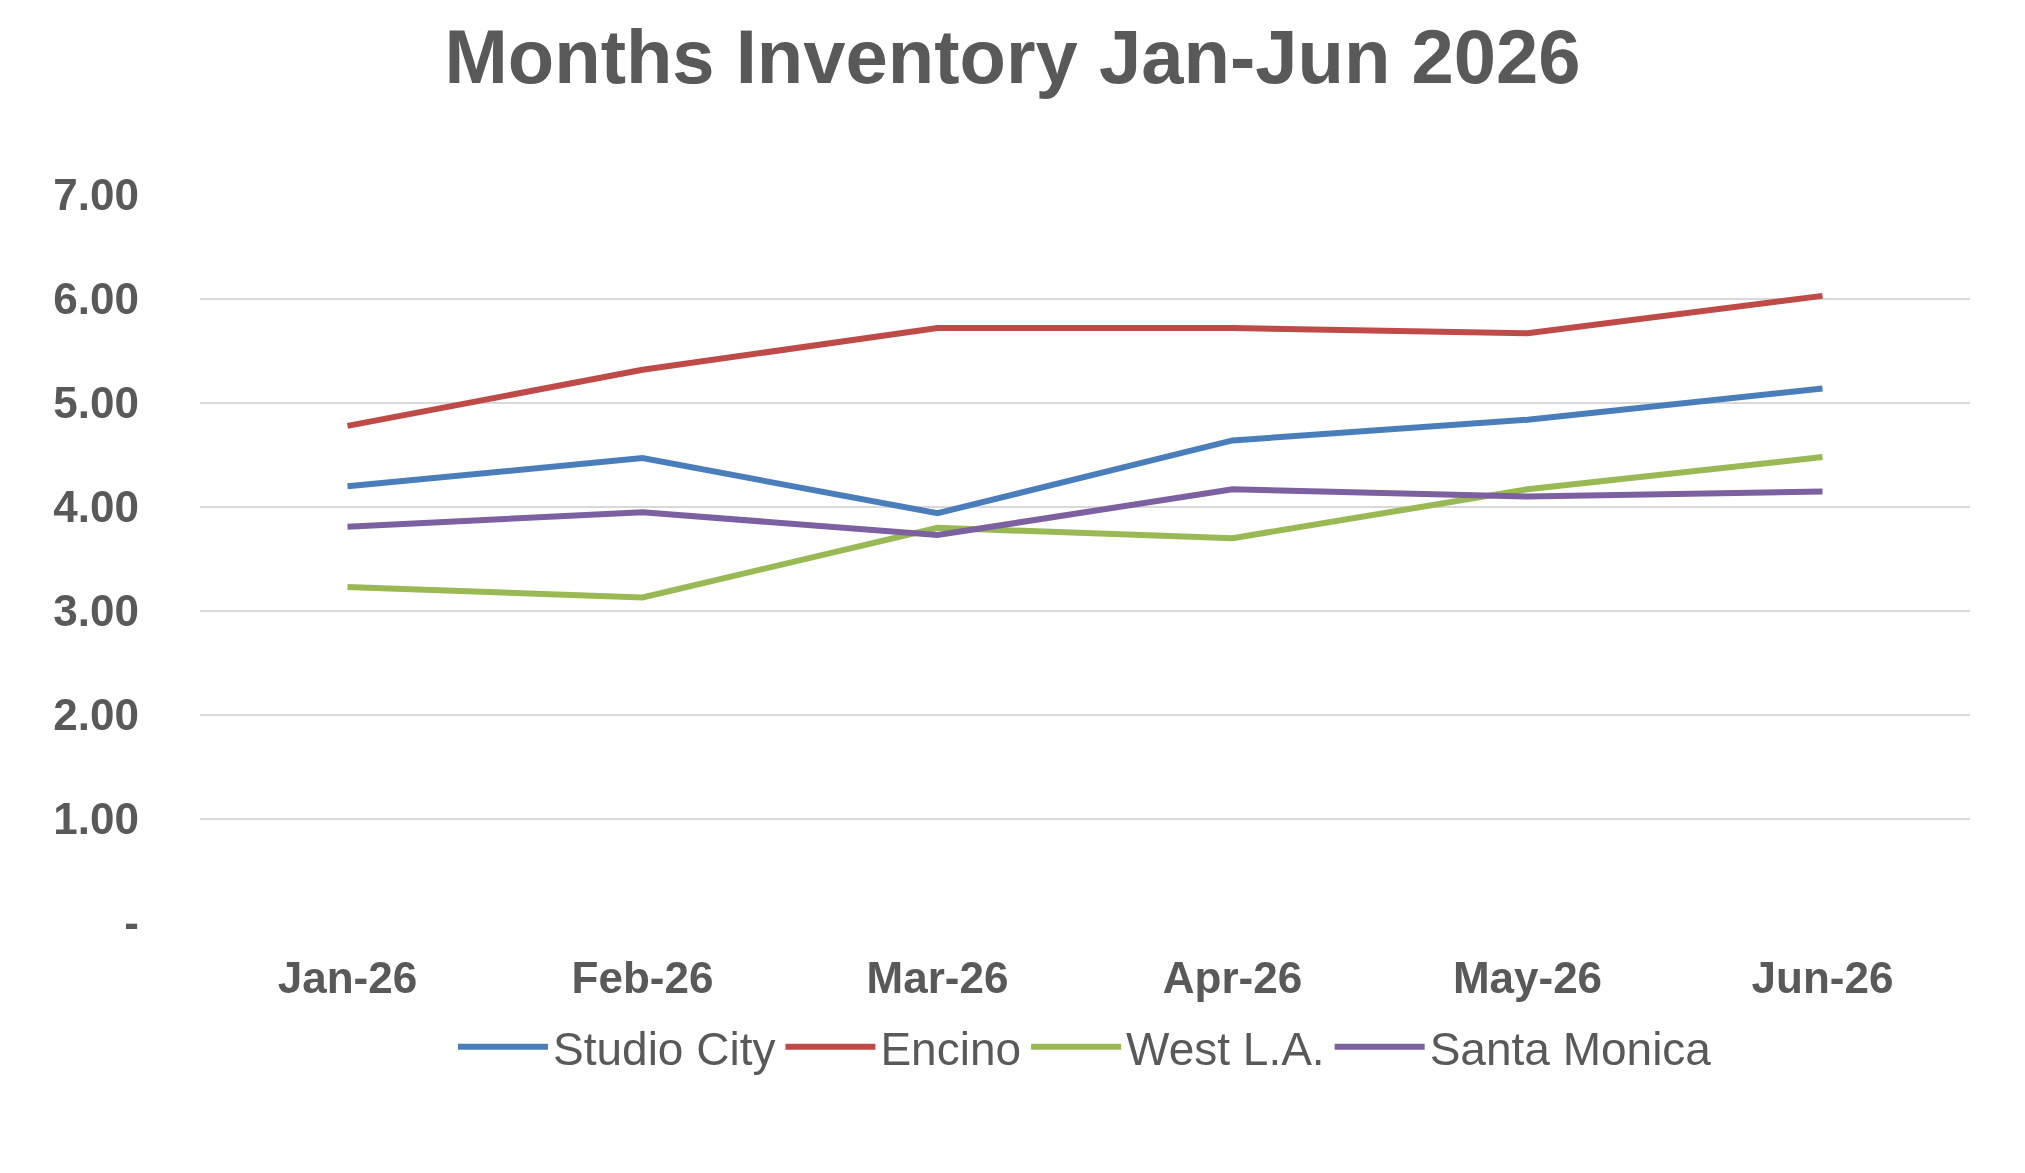 The image size is (2025, 1173). What do you see at coordinates (96, 715) in the screenshot?
I see `y-tick-label: 2.00` at bounding box center [96, 715].